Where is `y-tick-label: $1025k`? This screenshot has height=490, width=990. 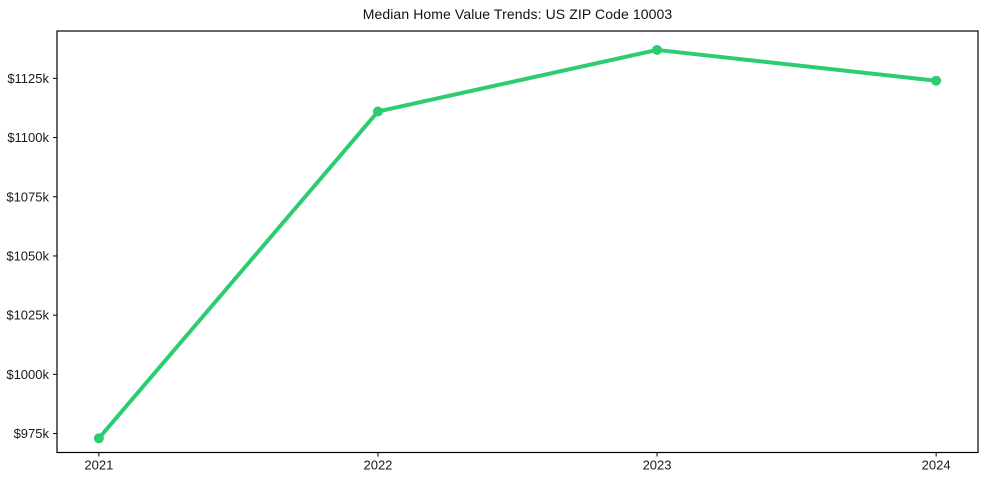
y-tick-label: $1025k is located at coordinates (27, 315).